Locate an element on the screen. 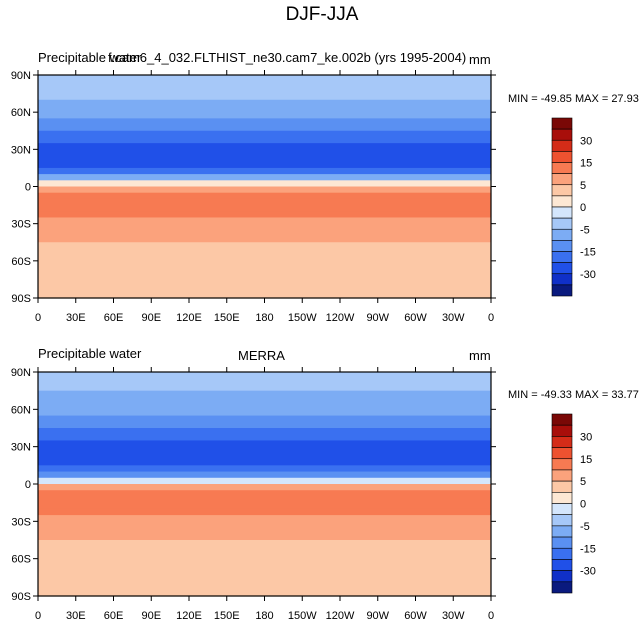 The height and width of the screenshot is (627, 644). panel1-title-right: mm is located at coordinates (480, 59).